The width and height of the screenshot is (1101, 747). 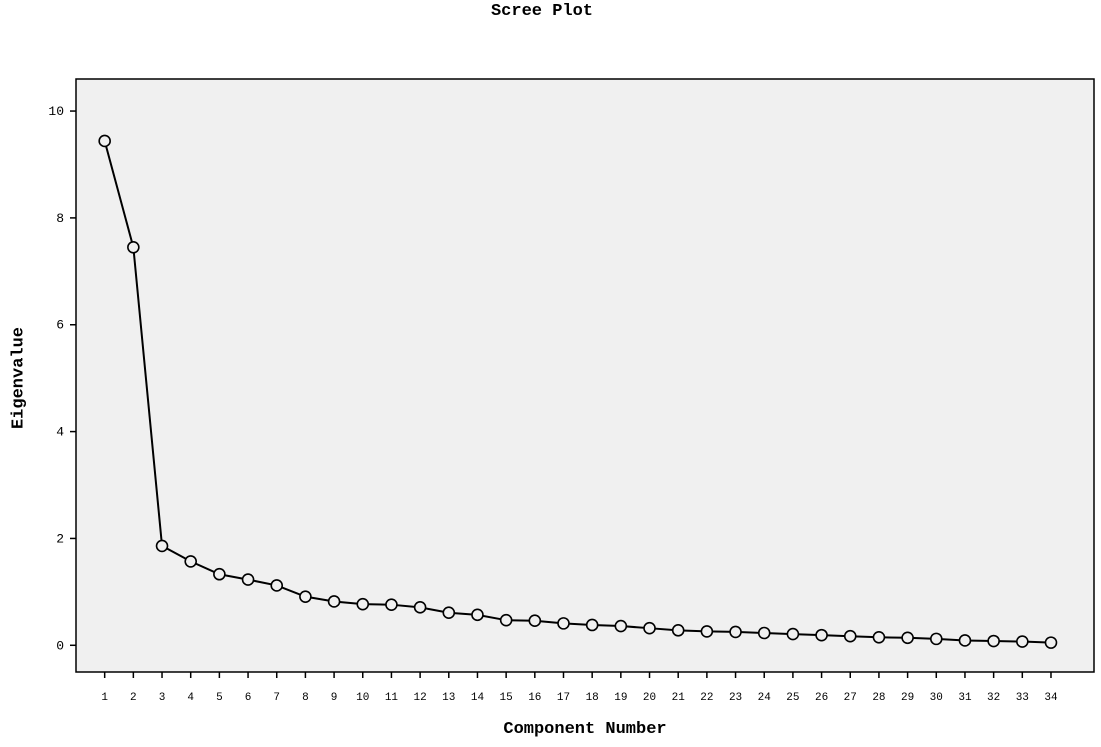 I want to click on x-tick-label: 4, so click(x=190, y=698).